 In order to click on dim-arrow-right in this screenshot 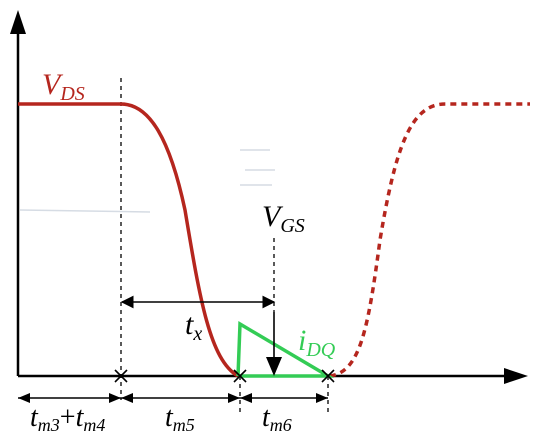, I will do `click(322, 398)`.